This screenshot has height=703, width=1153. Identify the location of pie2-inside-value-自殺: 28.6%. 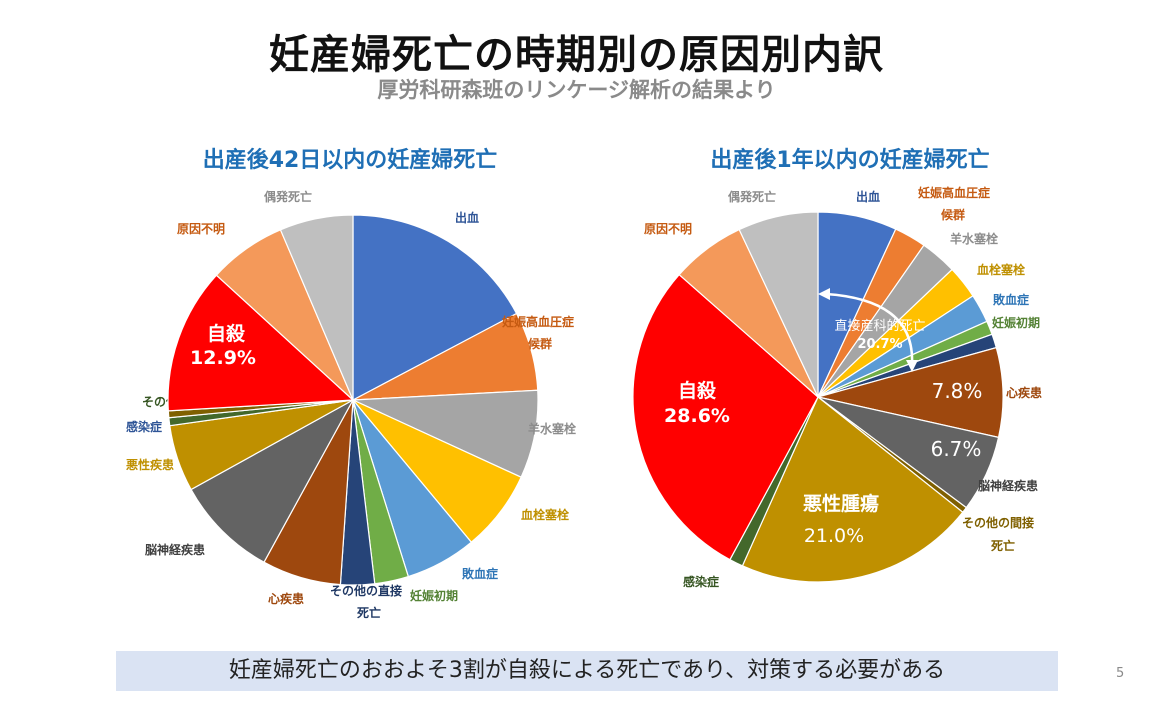
(697, 416).